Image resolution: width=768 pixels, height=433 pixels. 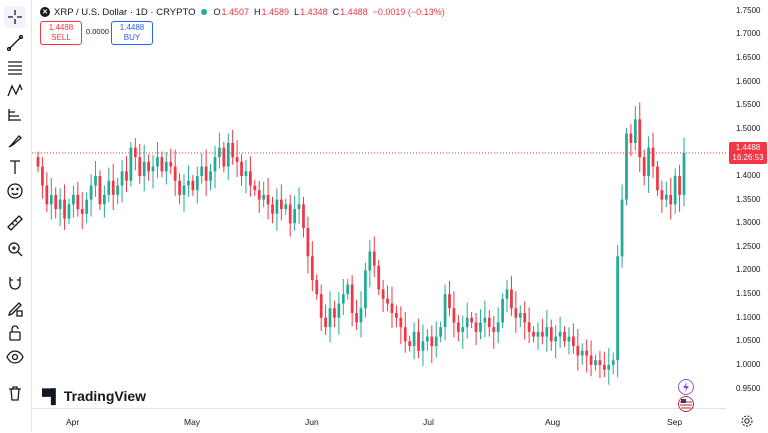 What do you see at coordinates (257, 12) in the screenshot?
I see `high-label: H` at bounding box center [257, 12].